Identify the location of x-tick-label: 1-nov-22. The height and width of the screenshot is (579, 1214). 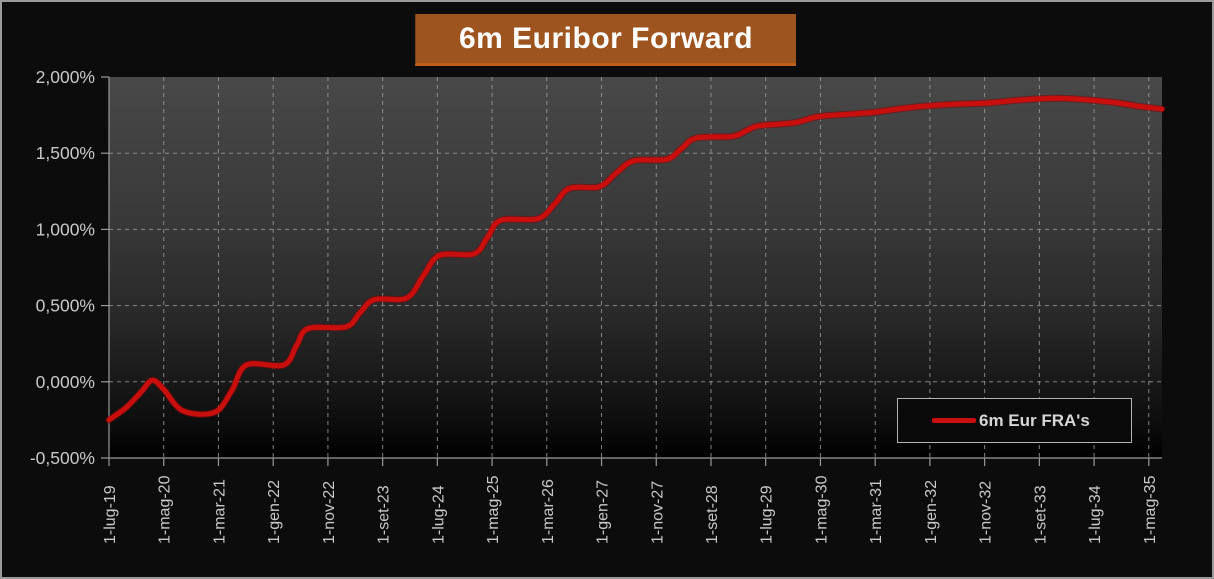
(329, 512).